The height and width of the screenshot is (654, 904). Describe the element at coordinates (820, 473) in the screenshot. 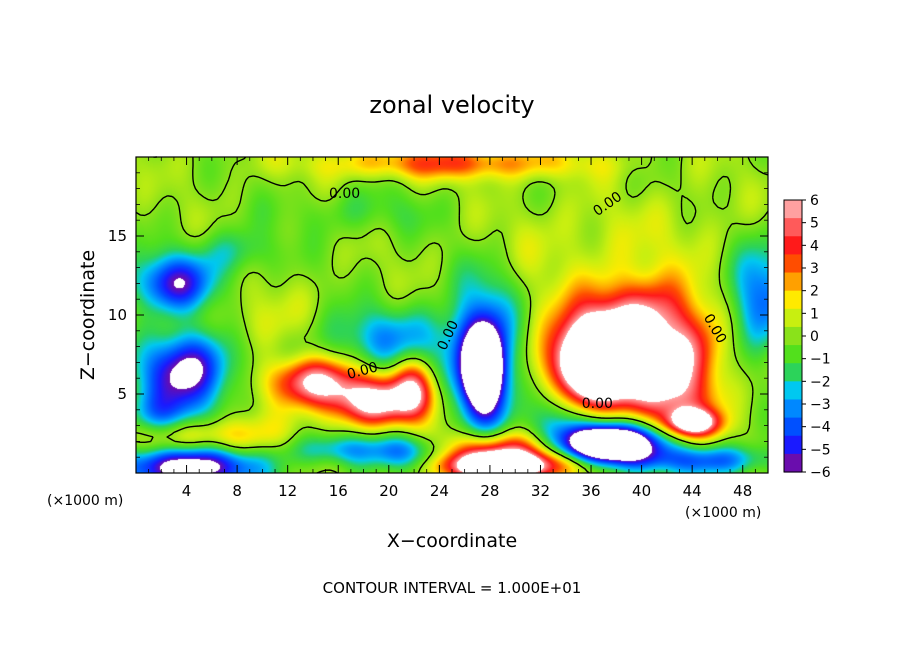

I see `colorbar-tick-label: −6` at that location.